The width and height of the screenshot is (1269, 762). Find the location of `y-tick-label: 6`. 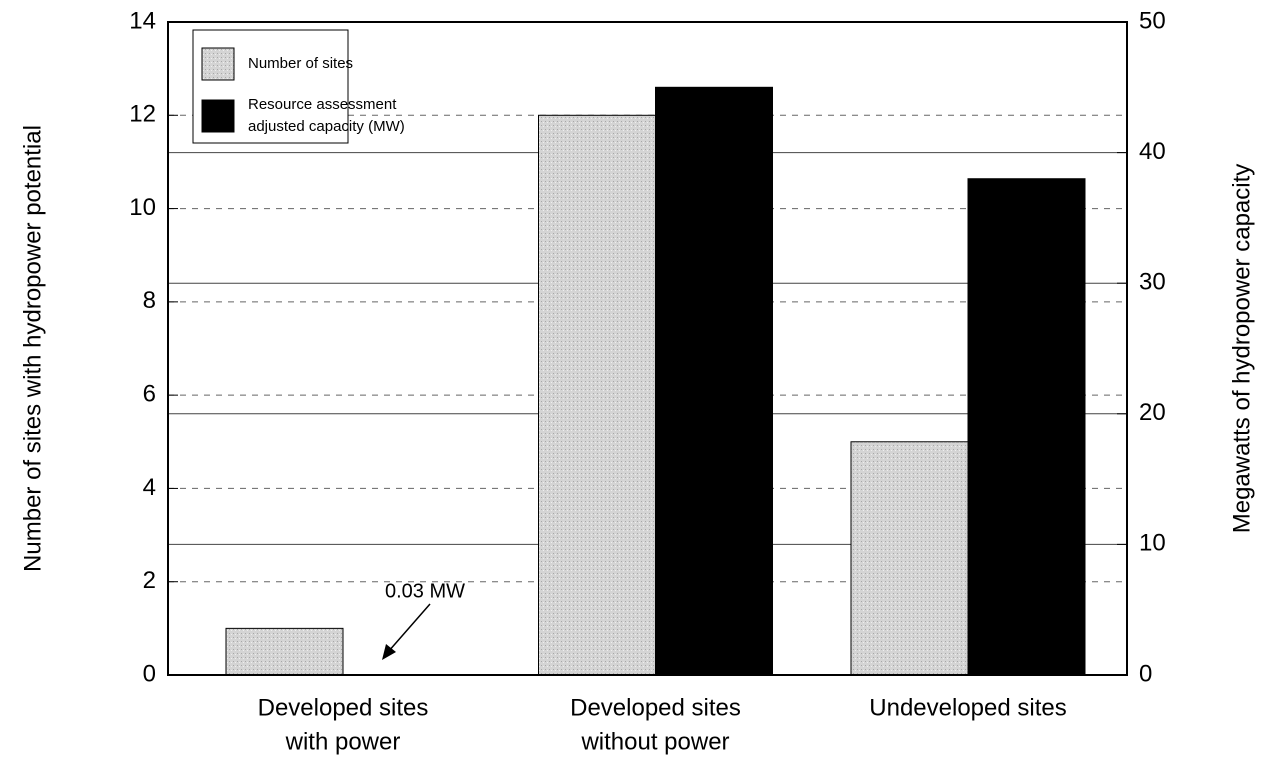

y-tick-label: 6 is located at coordinates (149, 393).